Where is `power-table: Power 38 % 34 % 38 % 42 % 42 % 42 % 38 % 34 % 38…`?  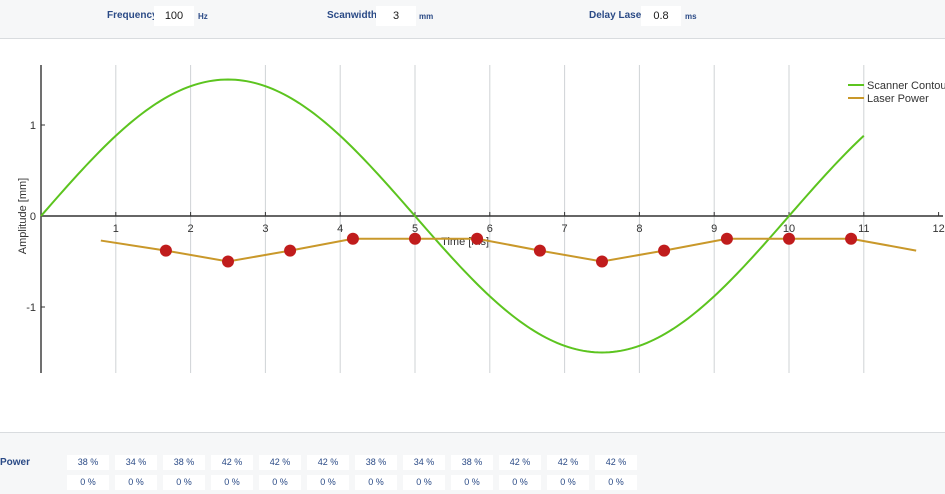
power-table: Power 38 % 34 % 38 % 42 % 42 % 42 % 38 % 34 % 38… is located at coordinates (472, 463).